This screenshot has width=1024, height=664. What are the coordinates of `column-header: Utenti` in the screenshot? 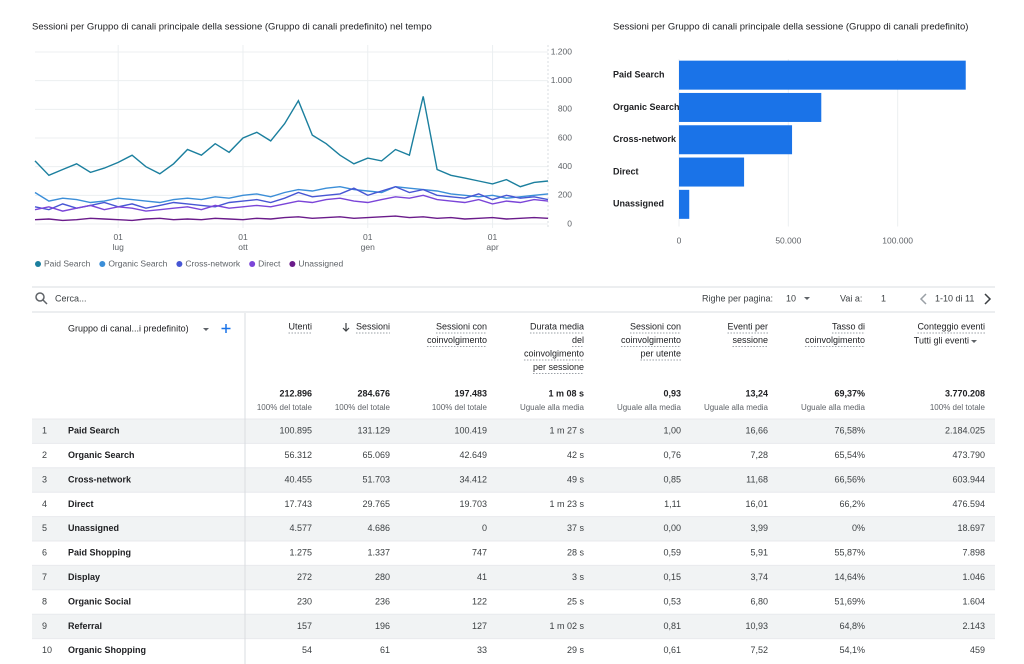 It's located at (300, 326).